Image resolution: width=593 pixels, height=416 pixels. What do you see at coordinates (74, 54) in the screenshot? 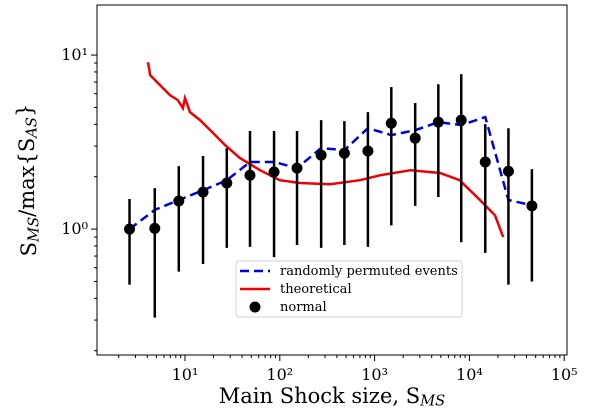
I see `y-tick-label: 10¹` at bounding box center [74, 54].